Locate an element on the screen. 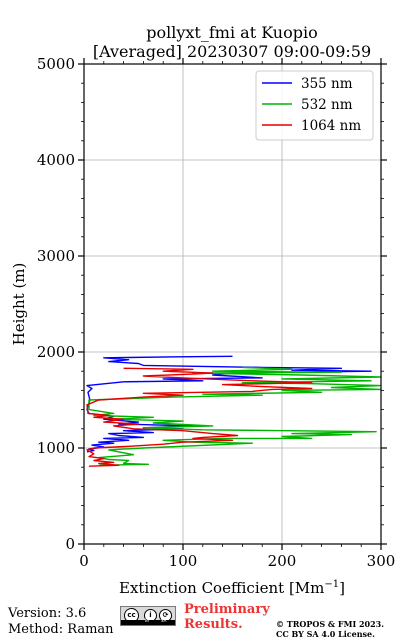  x-axis-label-main: Extinction Coefficient [Mm is located at coordinates (221, 588).